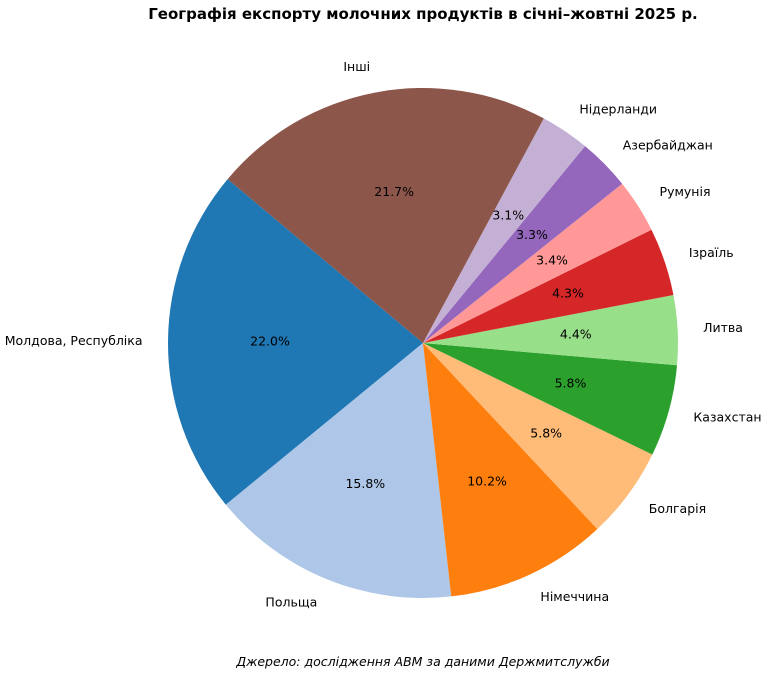 The image size is (783, 674). I want to click on slice-percent-label: 3.4%, so click(552, 259).